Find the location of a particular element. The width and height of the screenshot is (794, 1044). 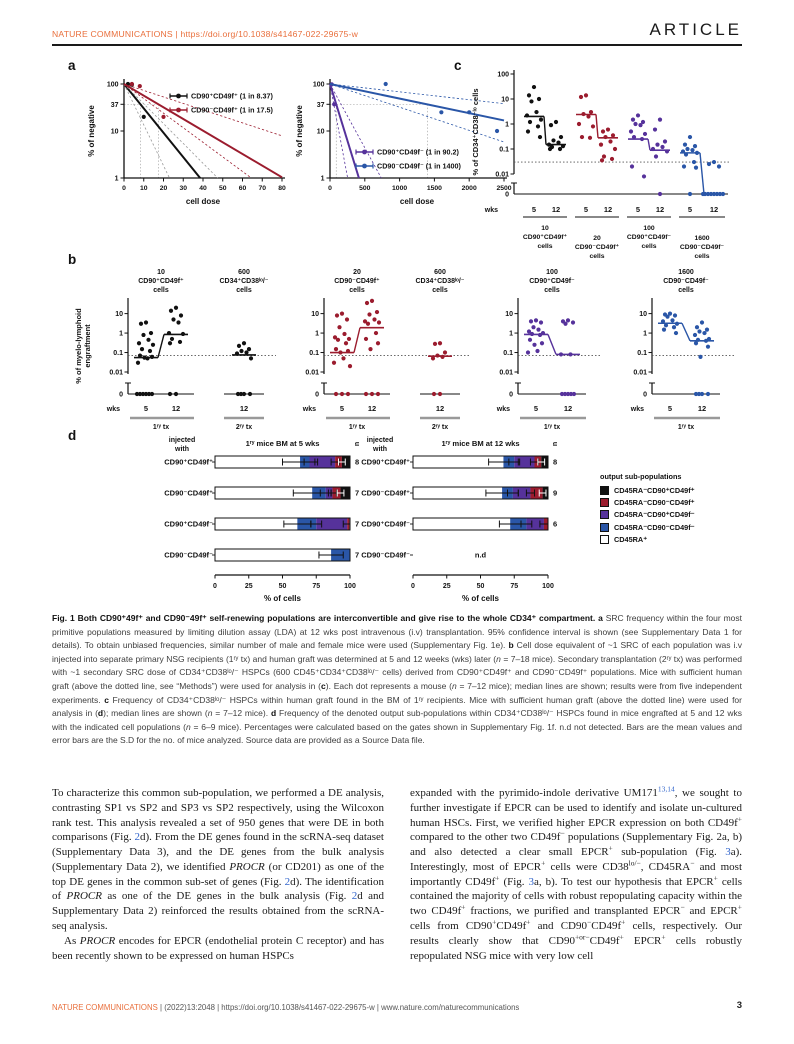

footer-site-link: www.nature.com/naturecommunications is located at coordinates (450, 1007).